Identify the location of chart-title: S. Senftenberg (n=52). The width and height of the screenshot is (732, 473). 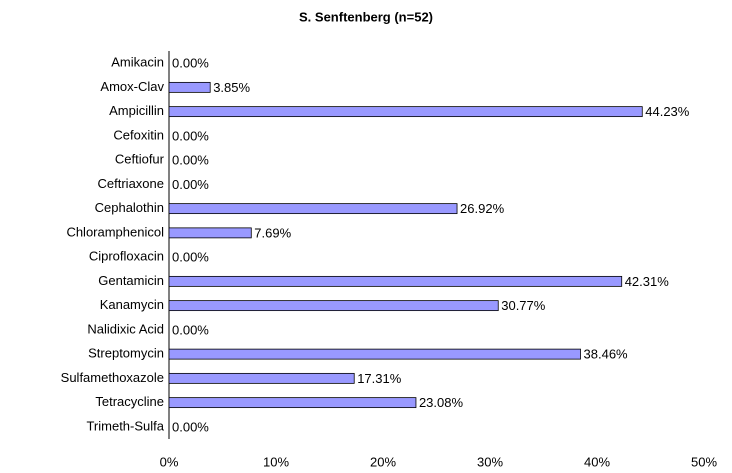
(366, 16).